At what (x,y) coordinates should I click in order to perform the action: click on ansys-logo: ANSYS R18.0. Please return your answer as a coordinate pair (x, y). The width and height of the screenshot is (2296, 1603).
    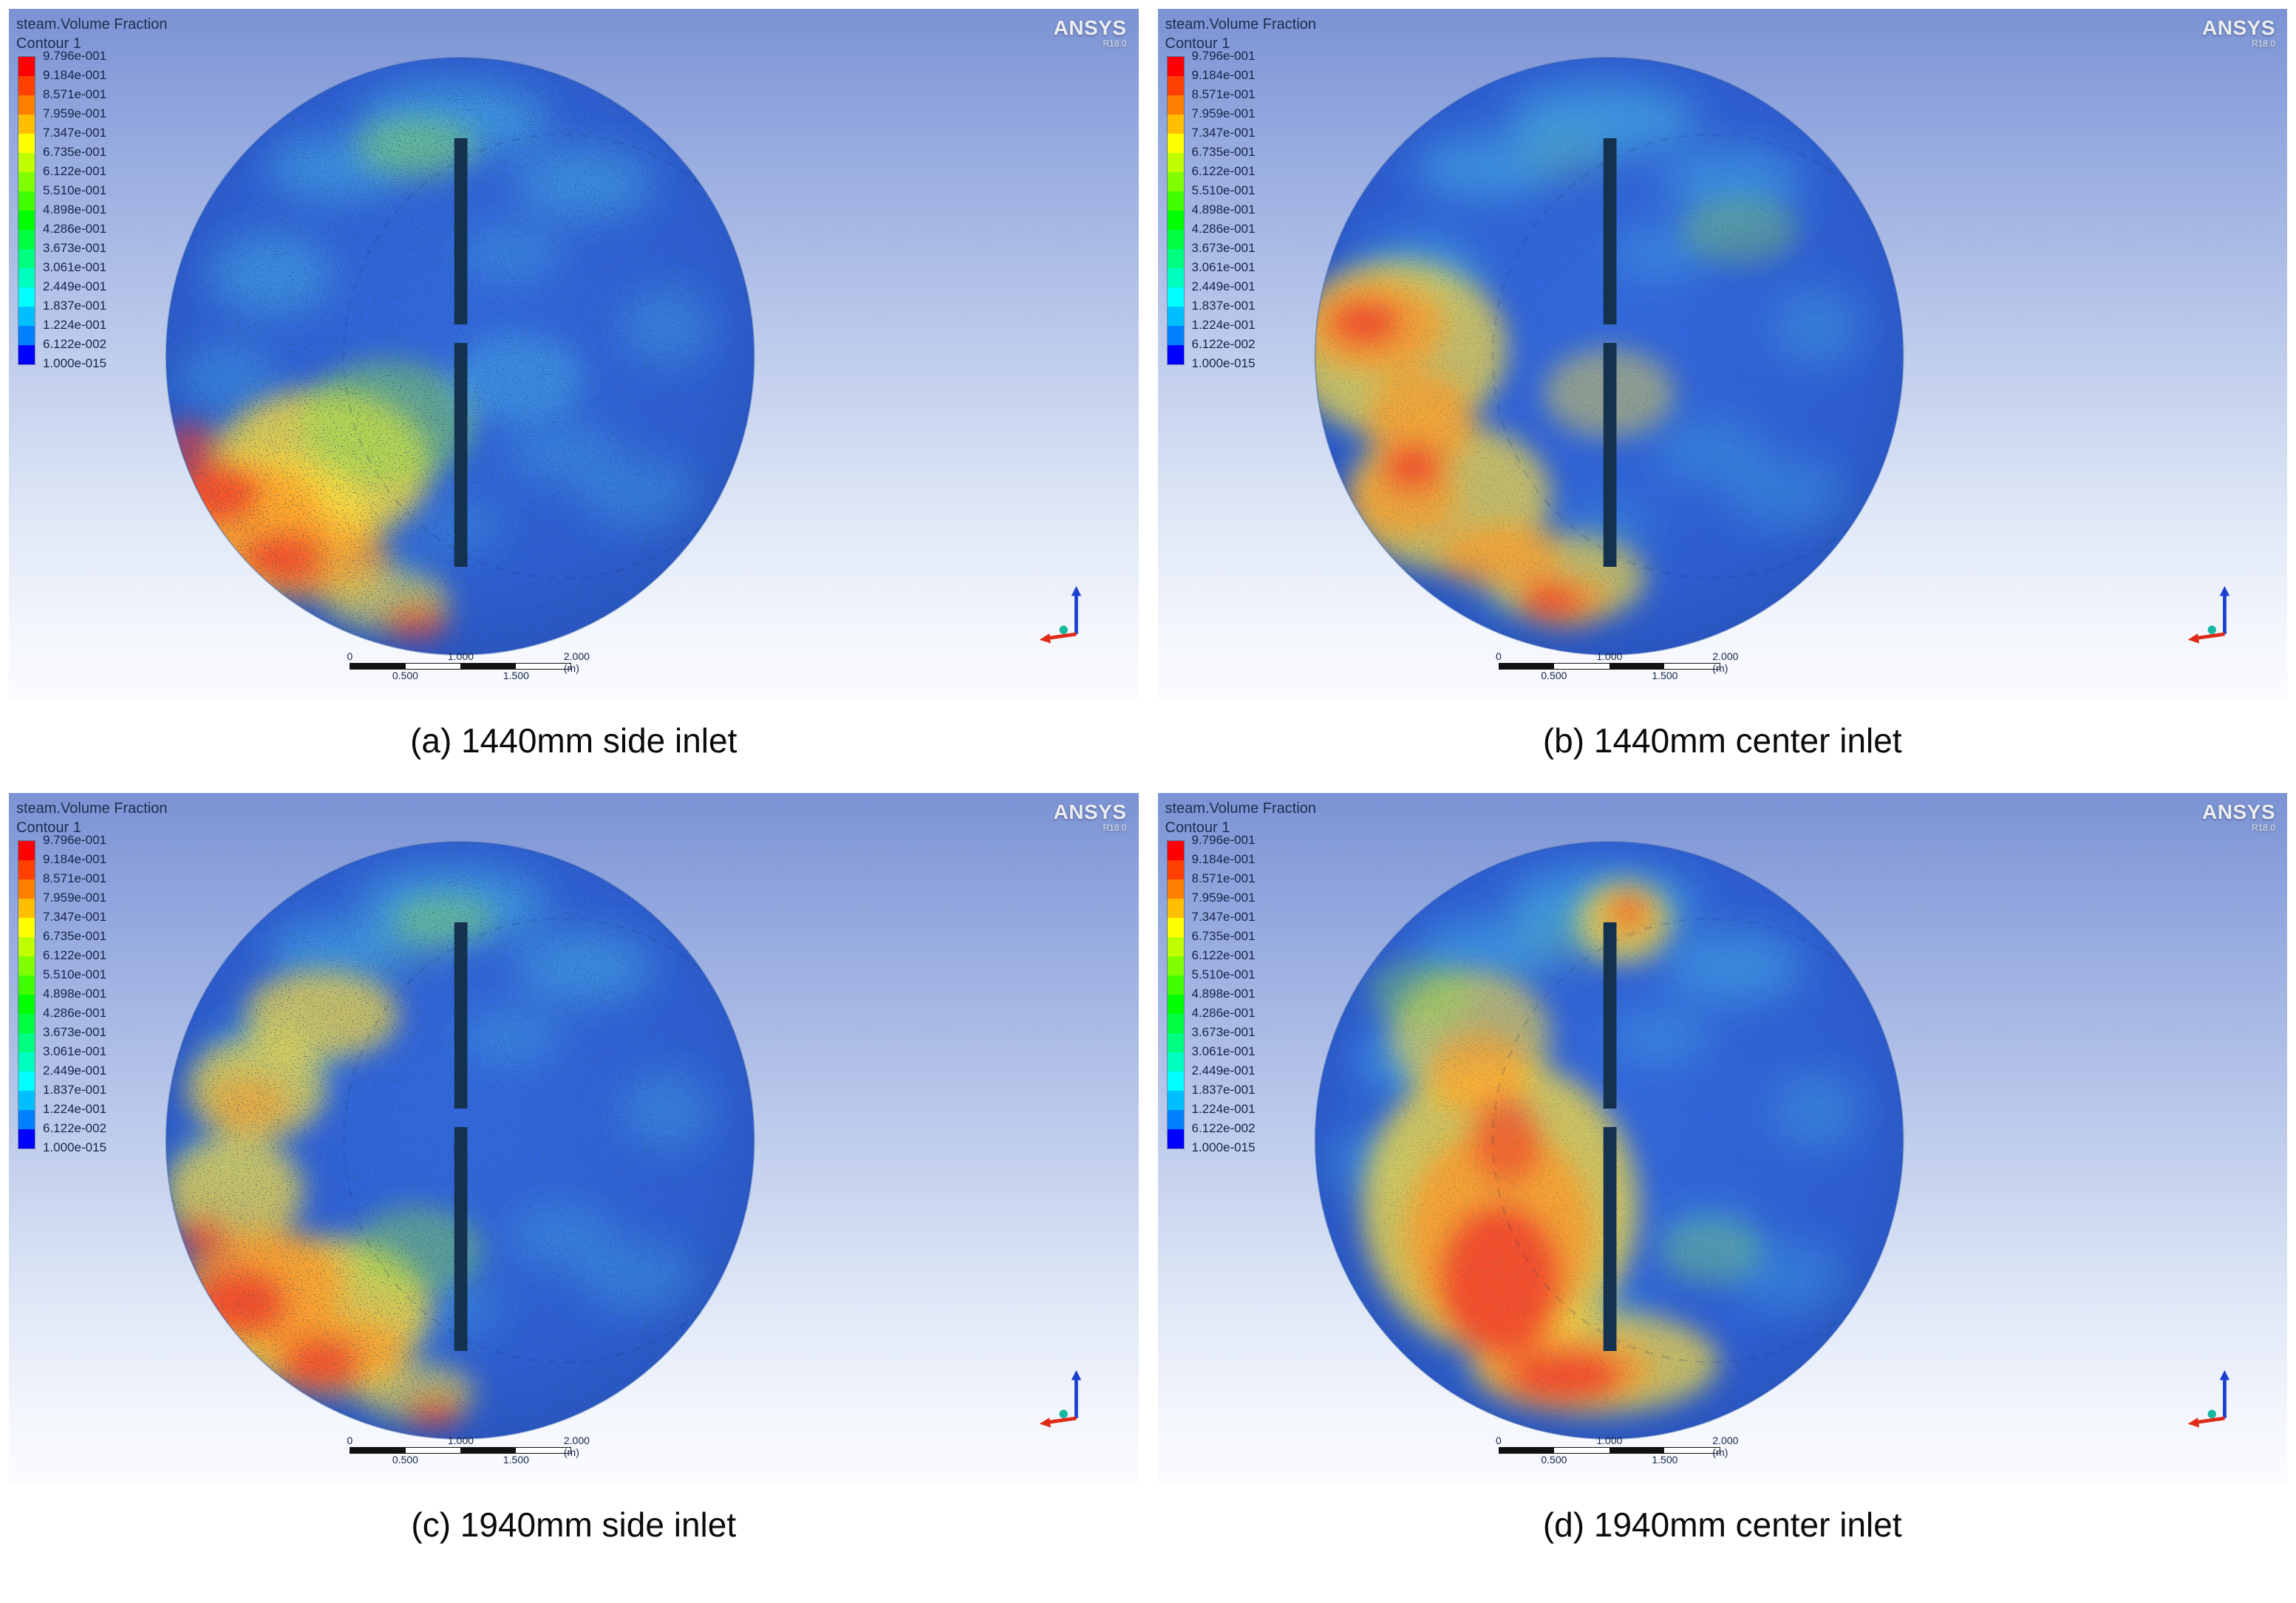
    Looking at the image, I should click on (2238, 816).